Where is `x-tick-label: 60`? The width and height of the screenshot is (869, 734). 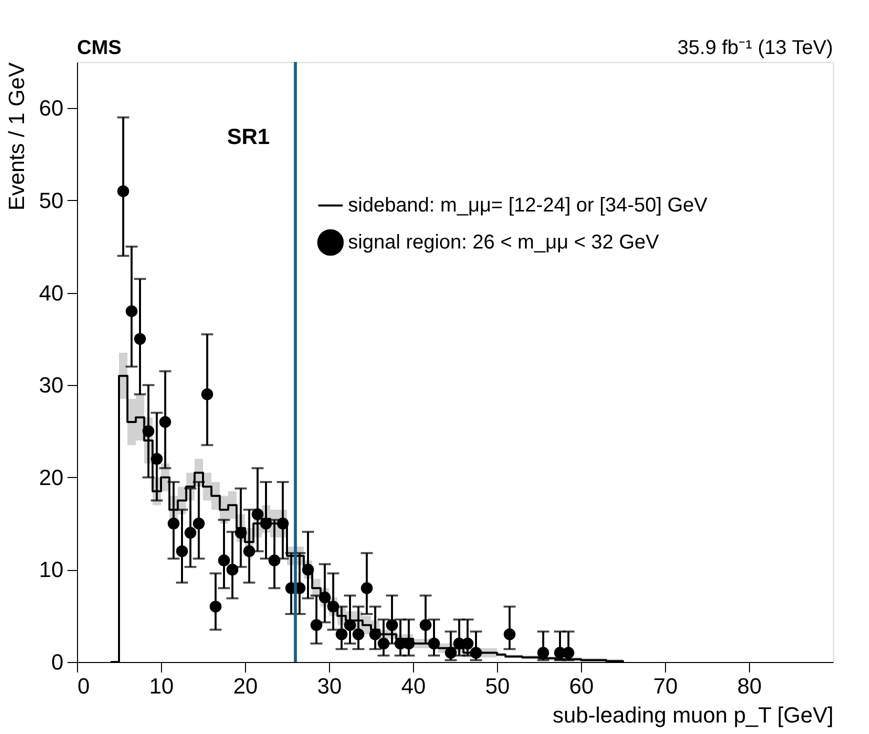
x-tick-label: 60 is located at coordinates (581, 686).